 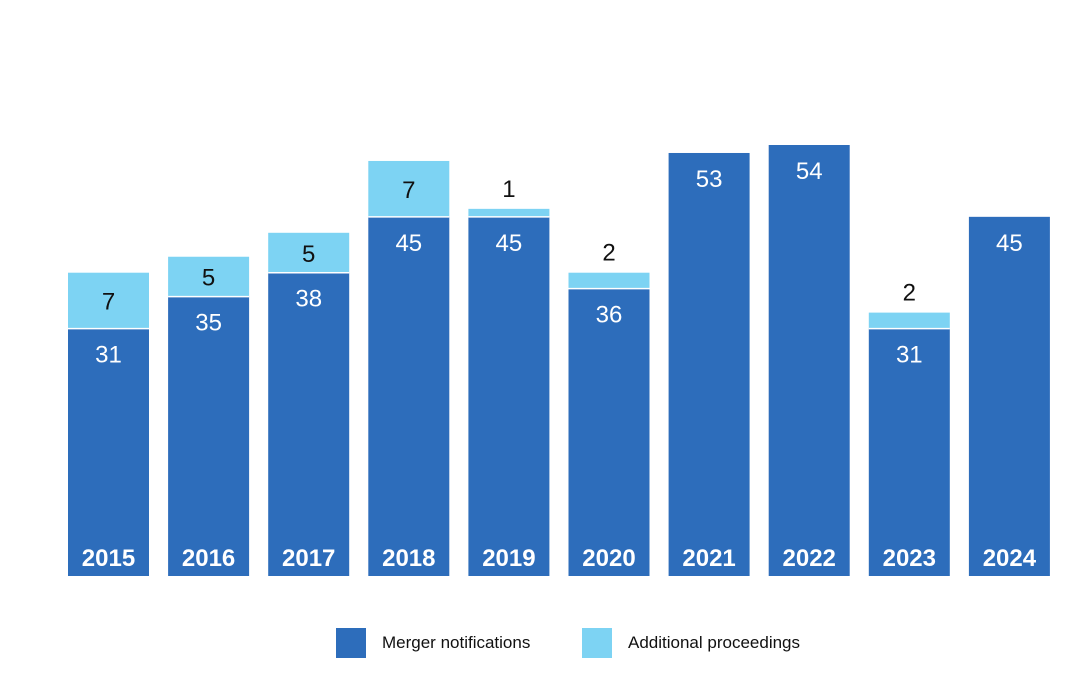 I want to click on value-label-additional-proceedings-2020: 2, so click(x=608, y=253).